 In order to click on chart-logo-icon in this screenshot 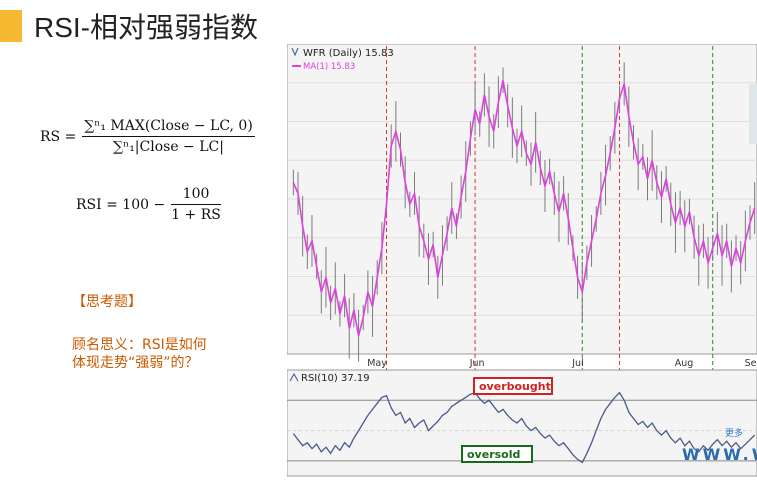, I will do `click(295, 52)`.